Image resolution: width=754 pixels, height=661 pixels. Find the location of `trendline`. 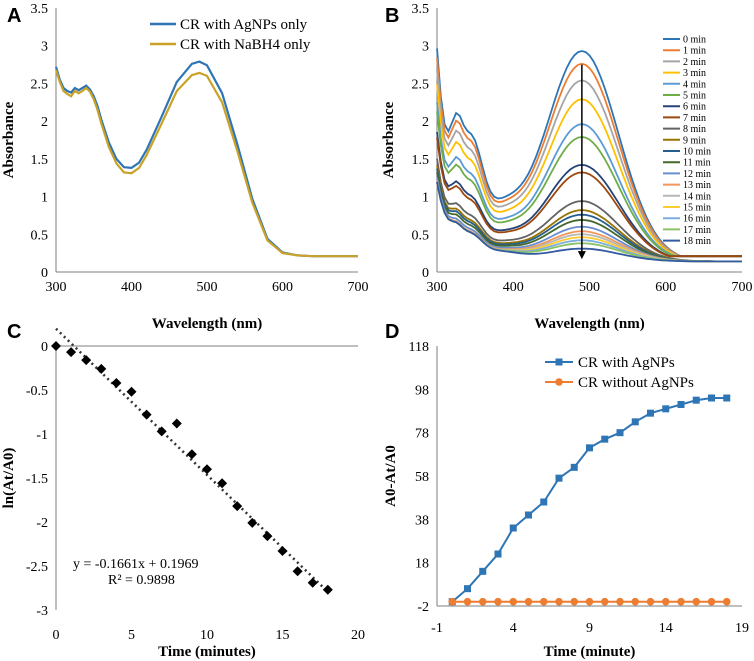

trendline is located at coordinates (192, 460).